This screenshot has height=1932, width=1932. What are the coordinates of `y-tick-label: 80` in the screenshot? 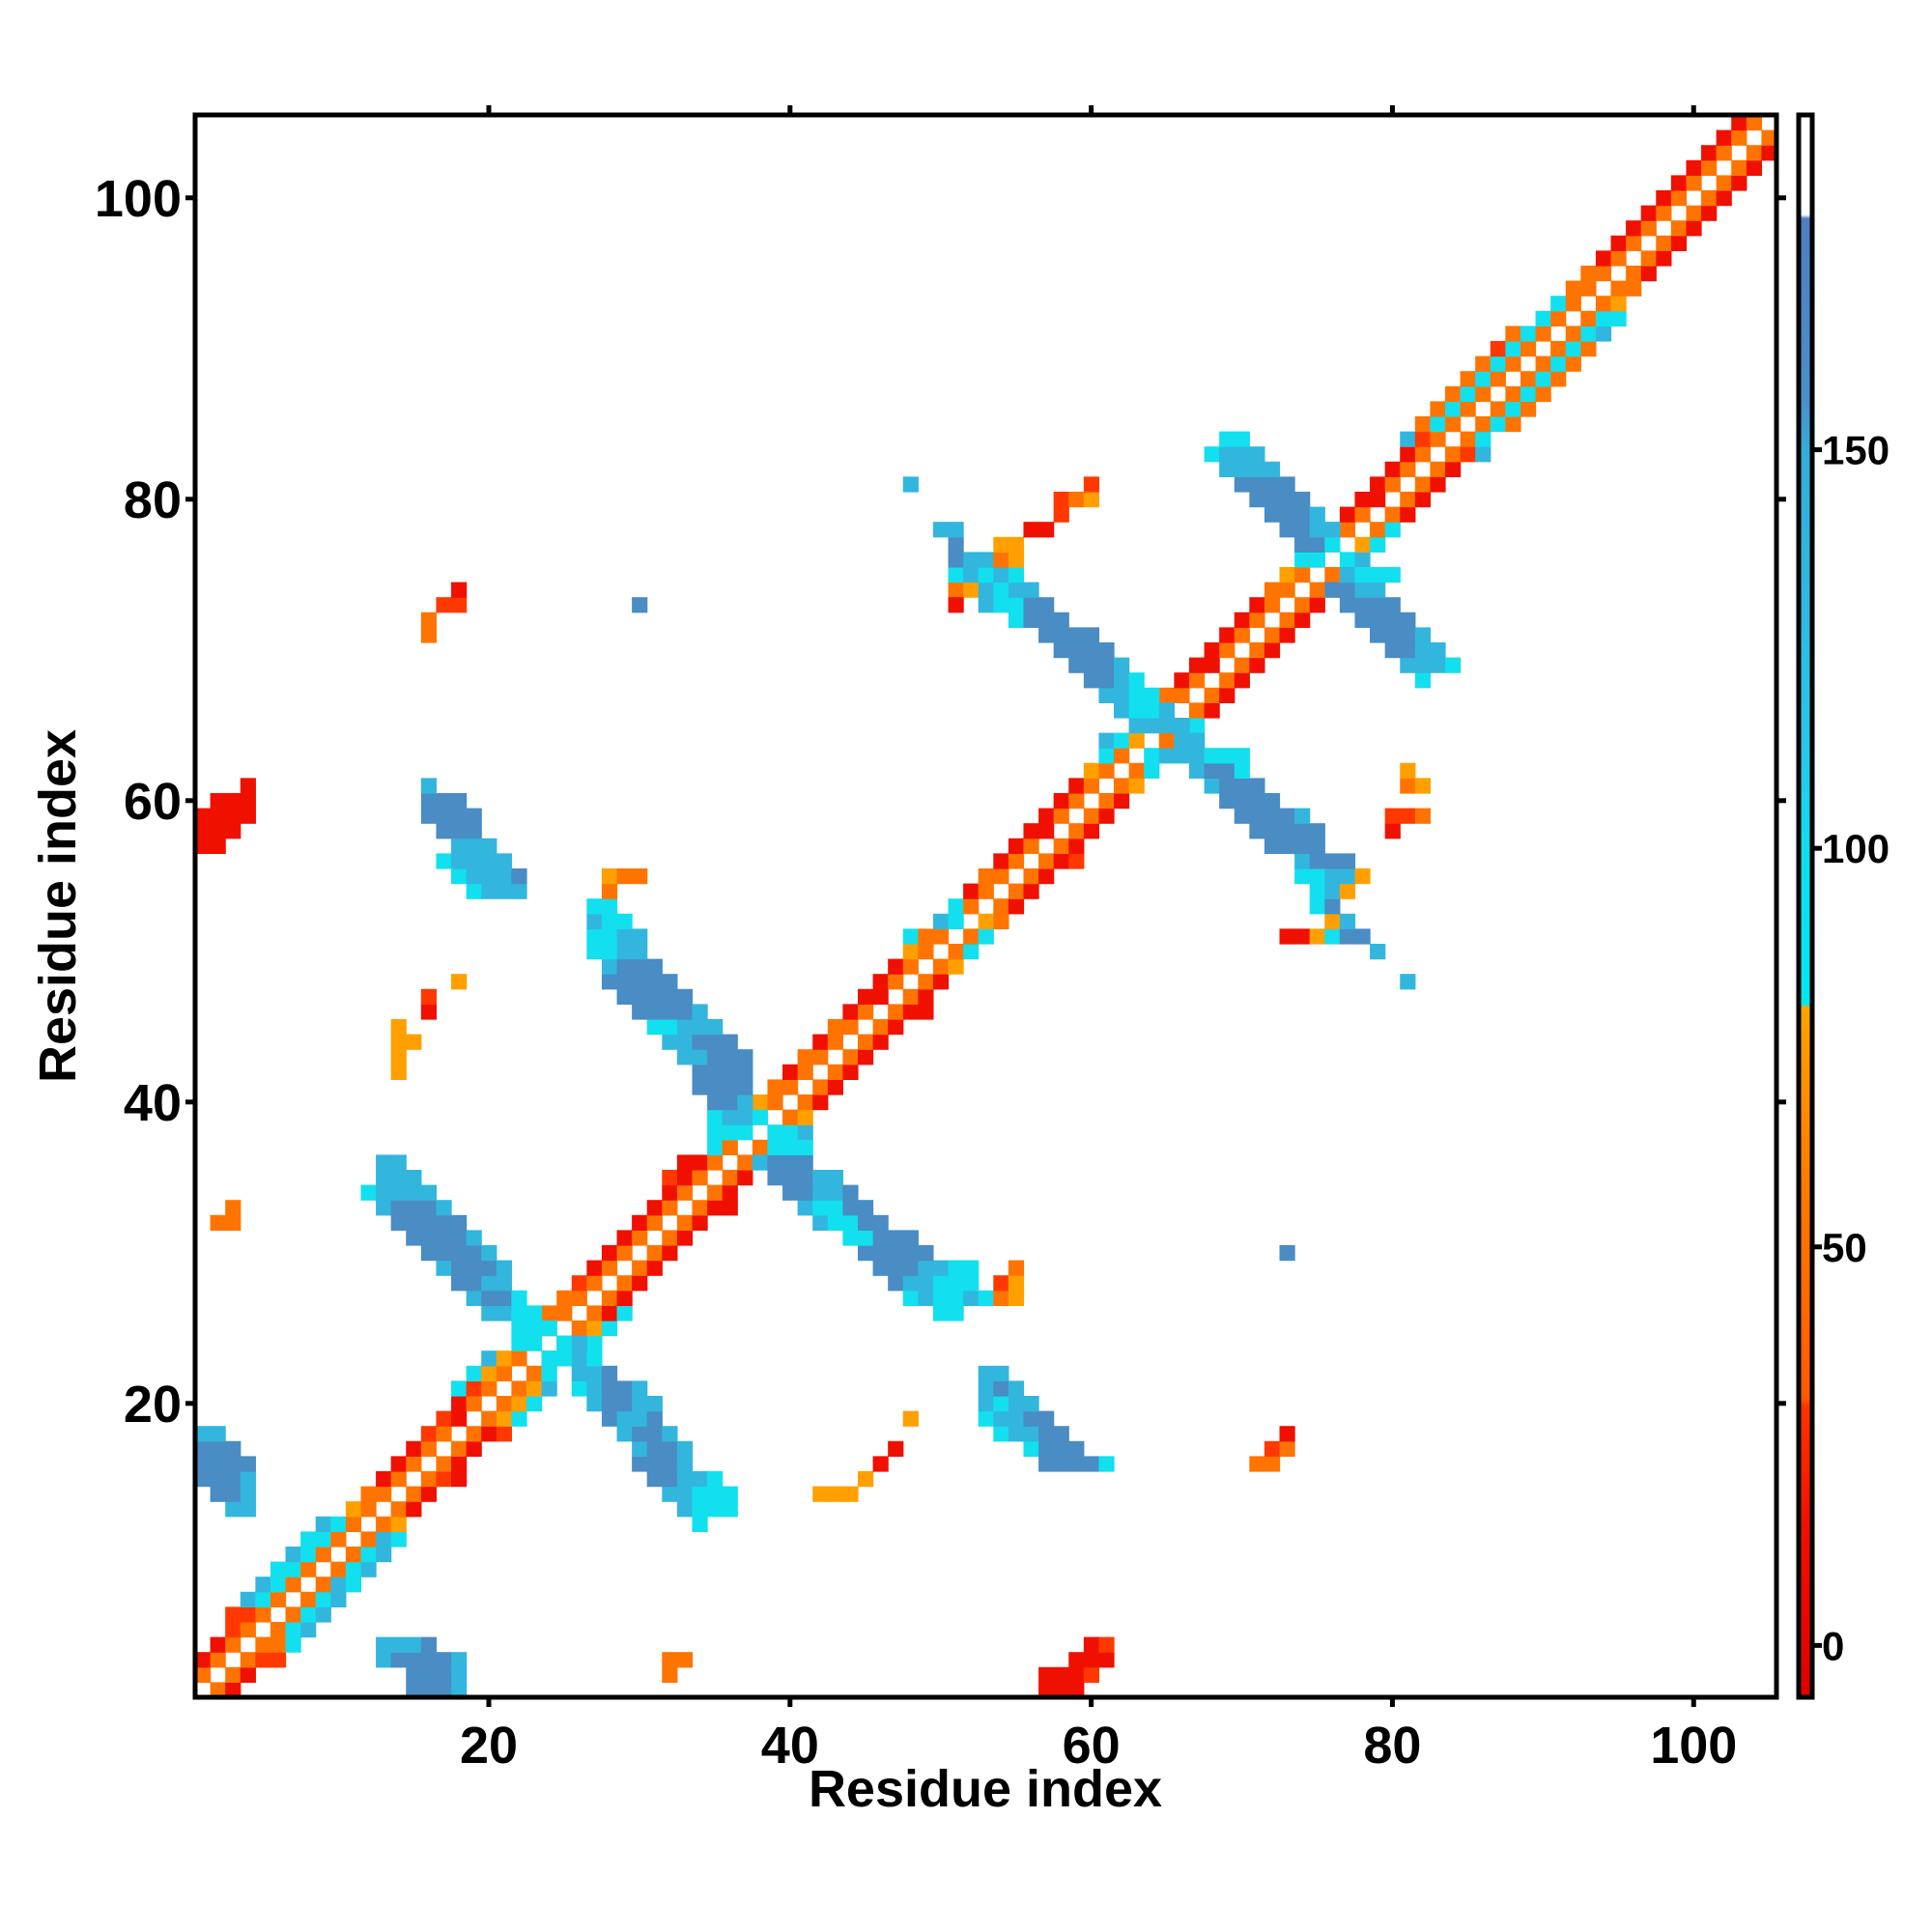 It's located at (153, 500).